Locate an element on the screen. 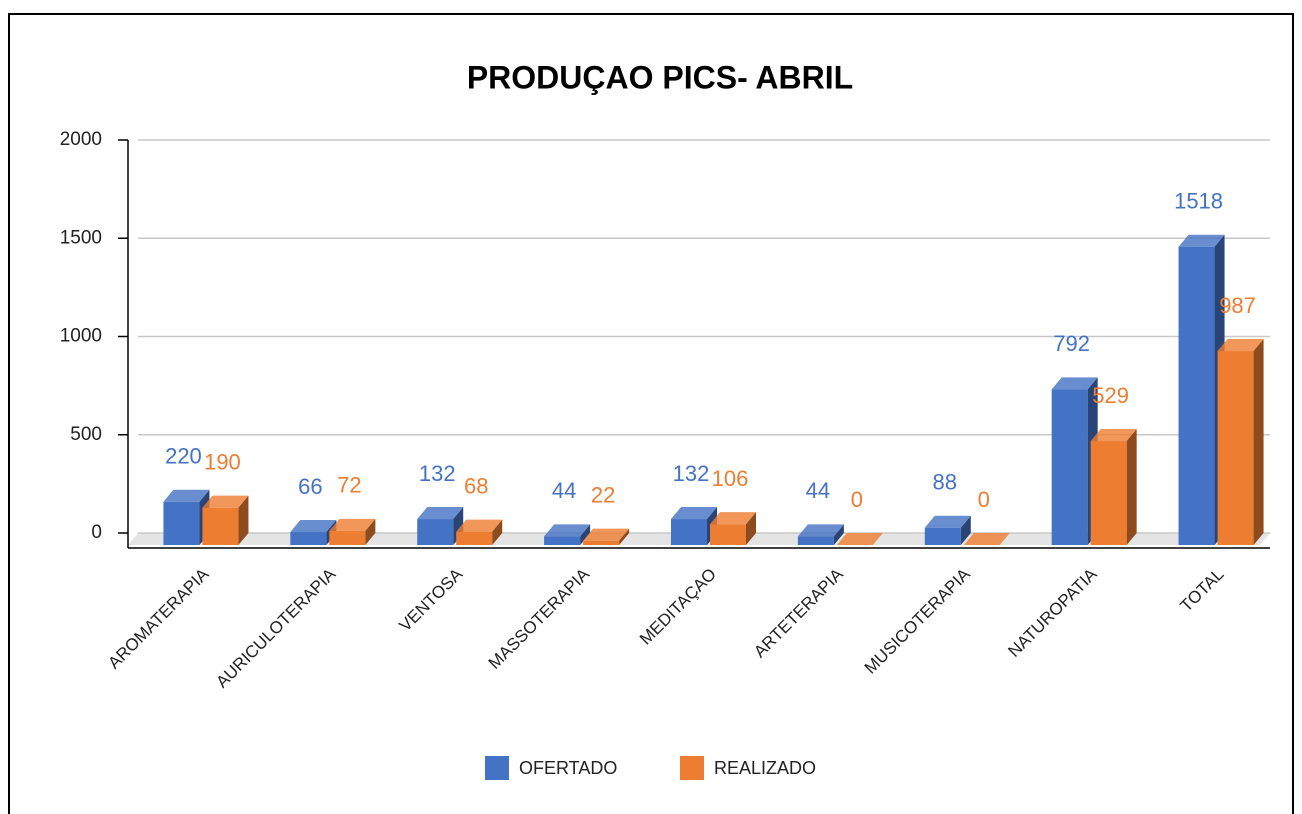 Image resolution: width=1302 pixels, height=814 pixels. y-tick-label: 0 is located at coordinates (96, 532).